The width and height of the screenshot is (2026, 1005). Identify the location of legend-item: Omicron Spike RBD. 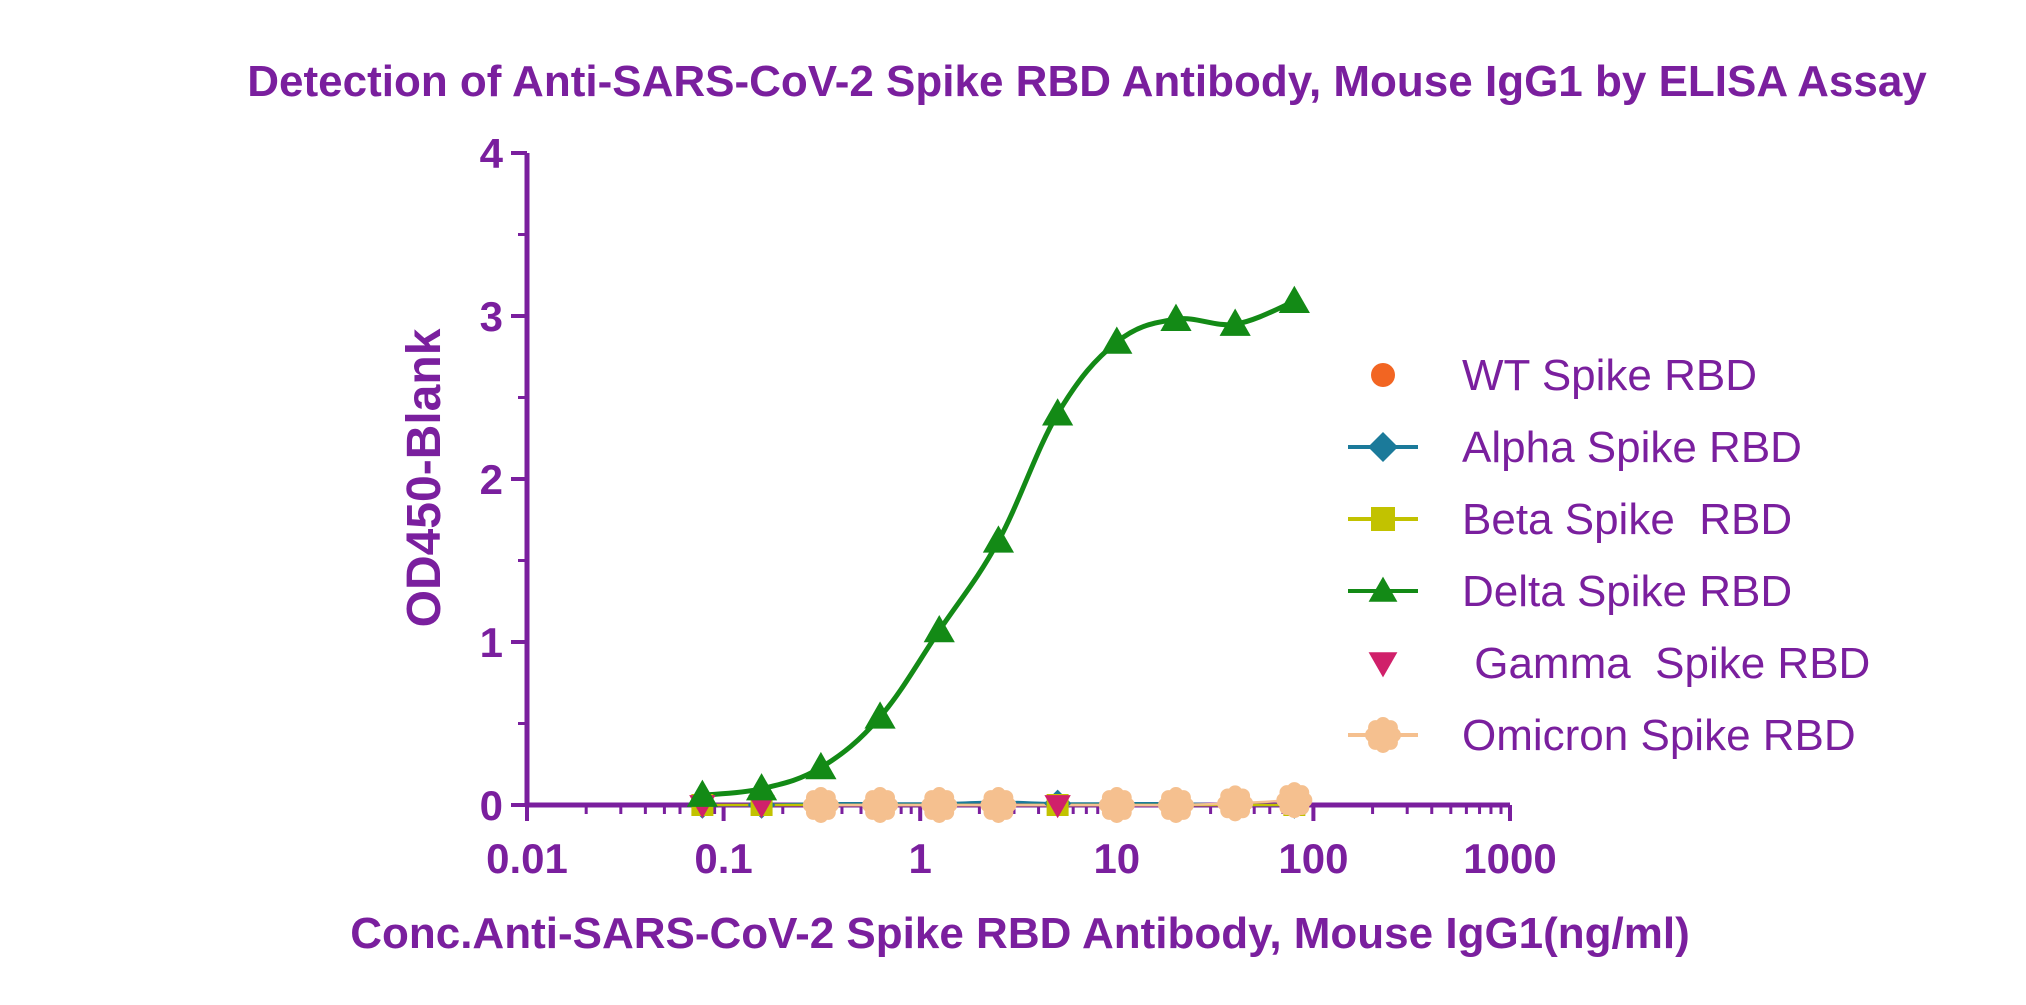
(1602, 735).